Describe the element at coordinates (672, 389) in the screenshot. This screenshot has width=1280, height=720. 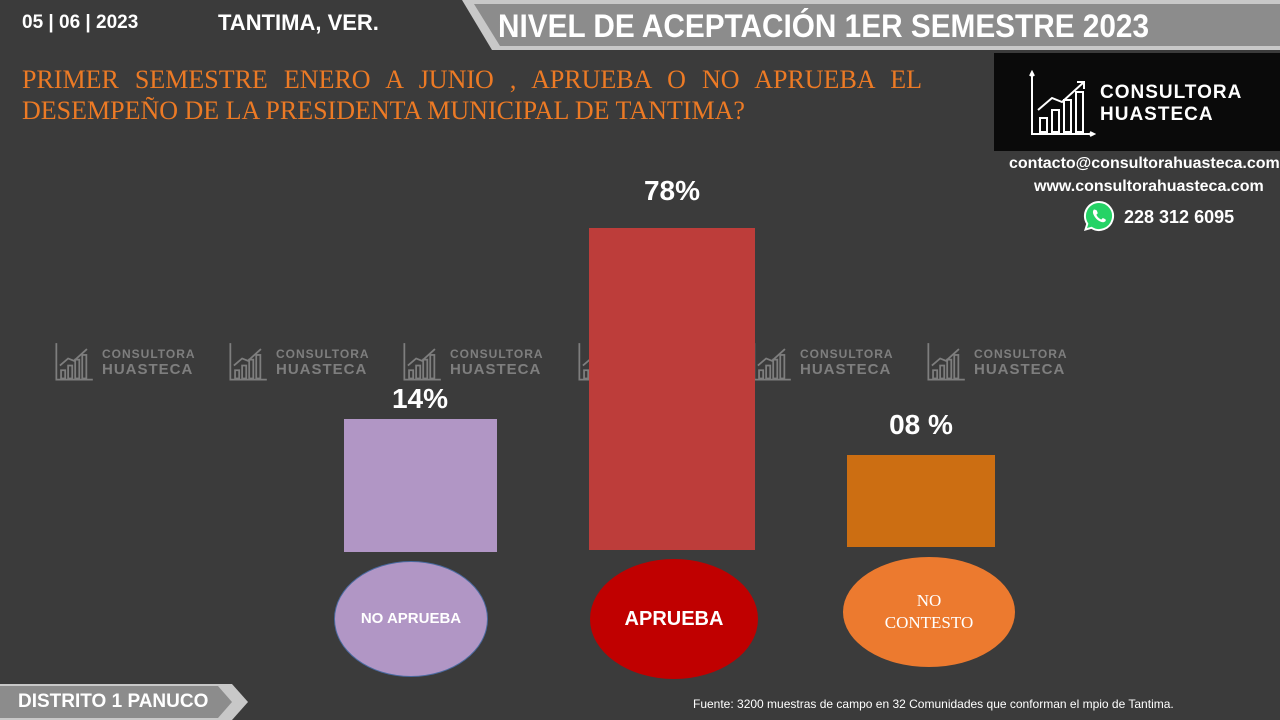
I see `bar-aprueba` at that location.